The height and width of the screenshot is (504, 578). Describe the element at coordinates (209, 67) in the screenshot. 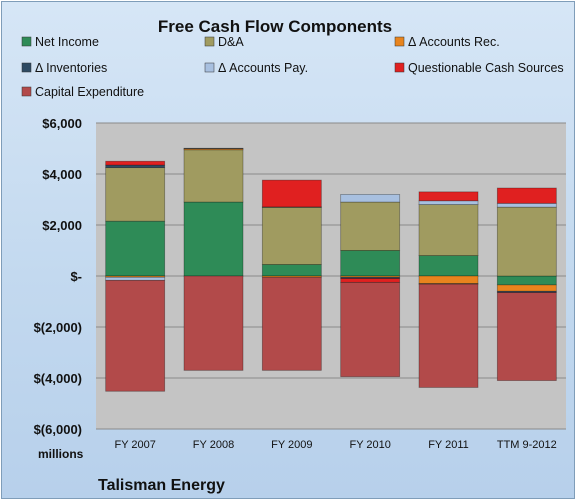

I see `legend-swatch-accounts-pay` at that location.